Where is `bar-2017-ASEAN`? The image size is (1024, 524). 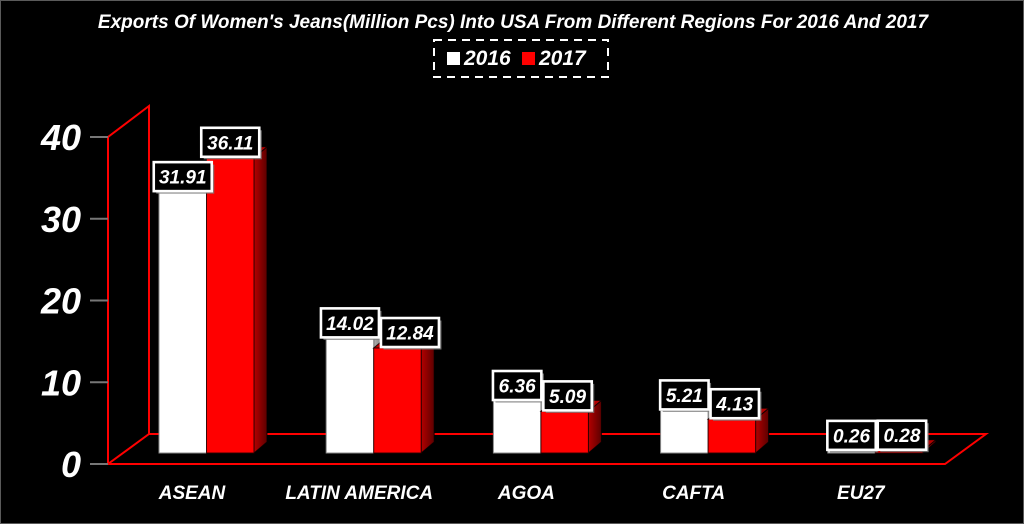
bar-2017-ASEAN is located at coordinates (230, 305).